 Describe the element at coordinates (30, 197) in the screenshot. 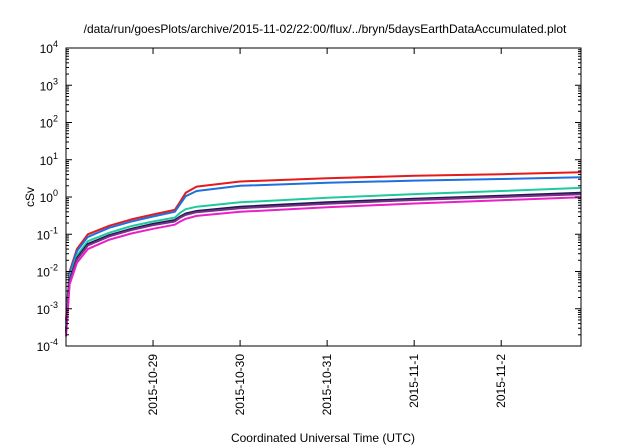

I see `y-axis-label: cSv` at that location.